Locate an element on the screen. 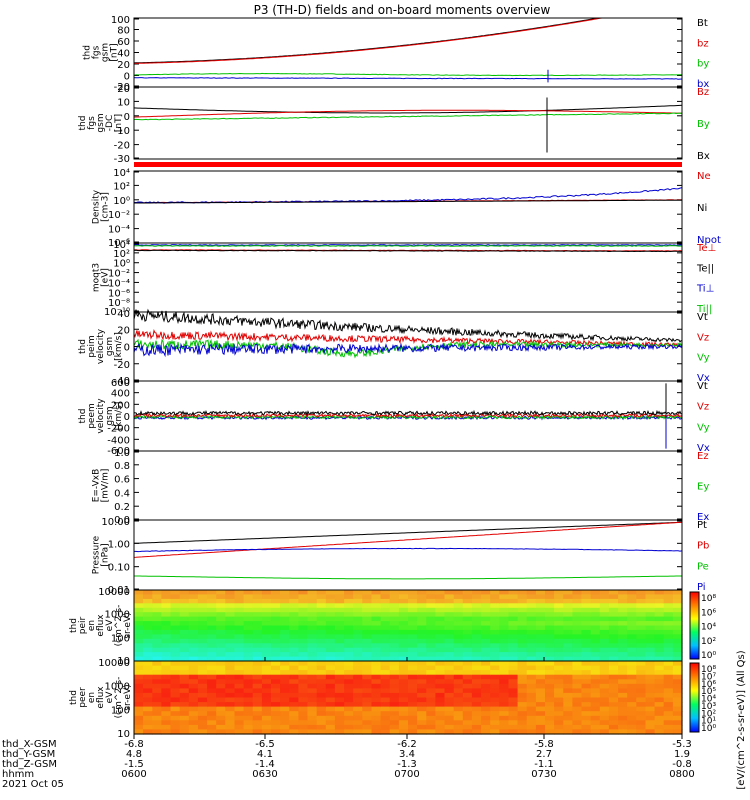  legend-Te⊥: Te⊥ is located at coordinates (706, 248).